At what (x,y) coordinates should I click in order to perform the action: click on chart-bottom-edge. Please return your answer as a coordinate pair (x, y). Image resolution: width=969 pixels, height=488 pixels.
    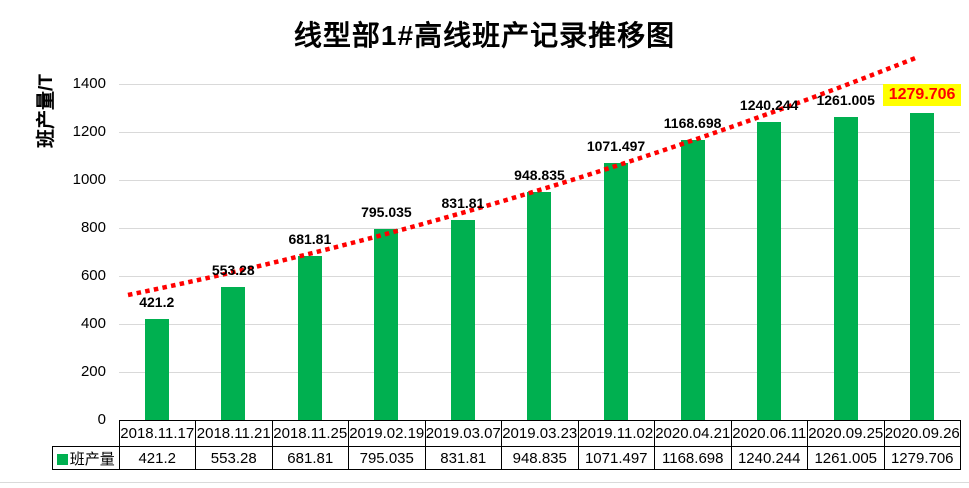
    Looking at the image, I should click on (484, 482).